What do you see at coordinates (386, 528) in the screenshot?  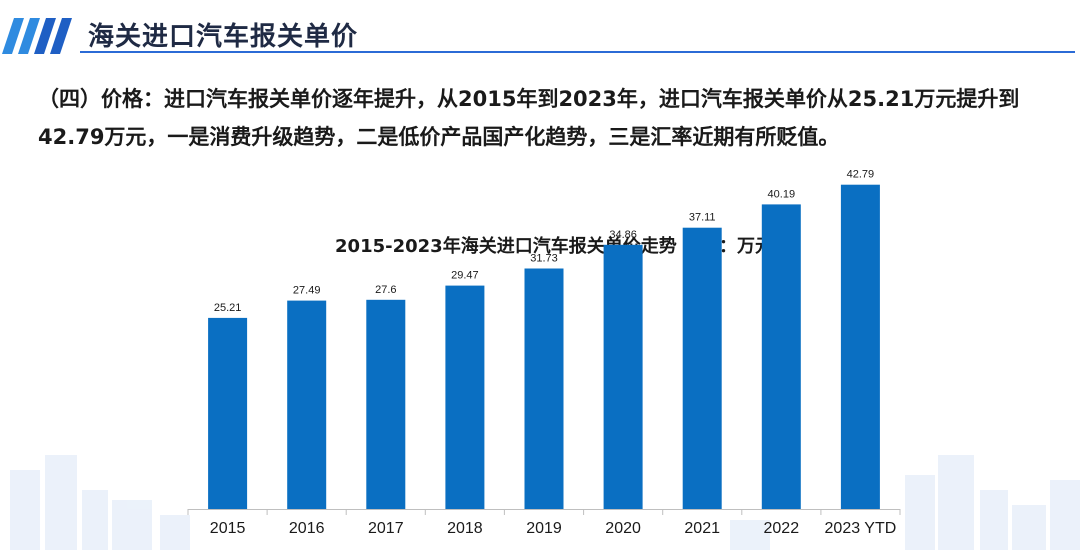 I see `x-tick-label: 2017` at bounding box center [386, 528].